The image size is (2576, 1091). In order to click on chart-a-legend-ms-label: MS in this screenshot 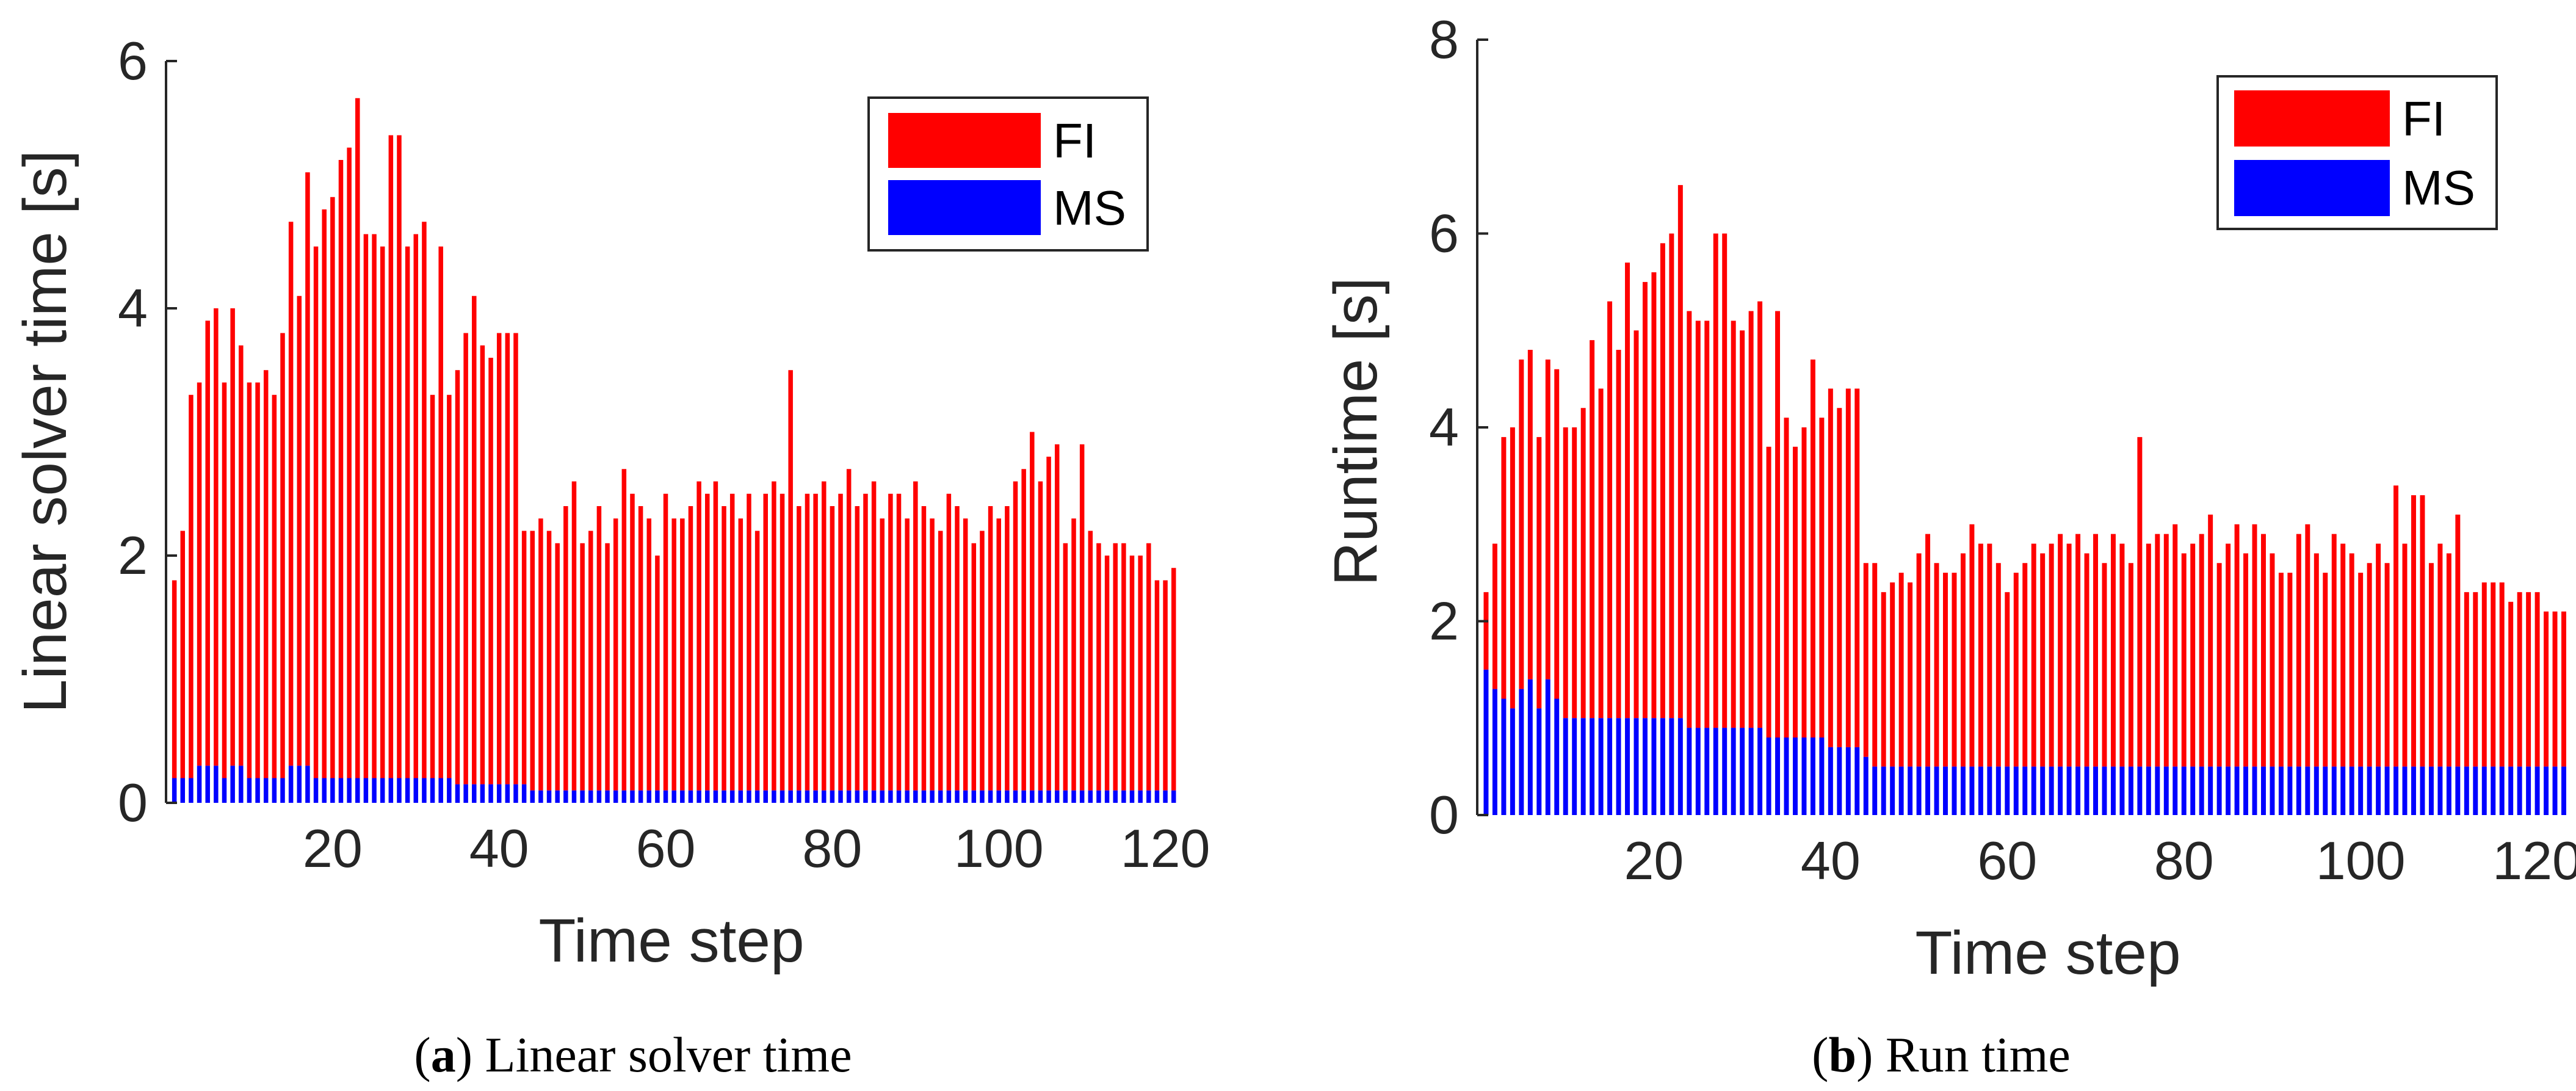, I will do `click(1089, 208)`.